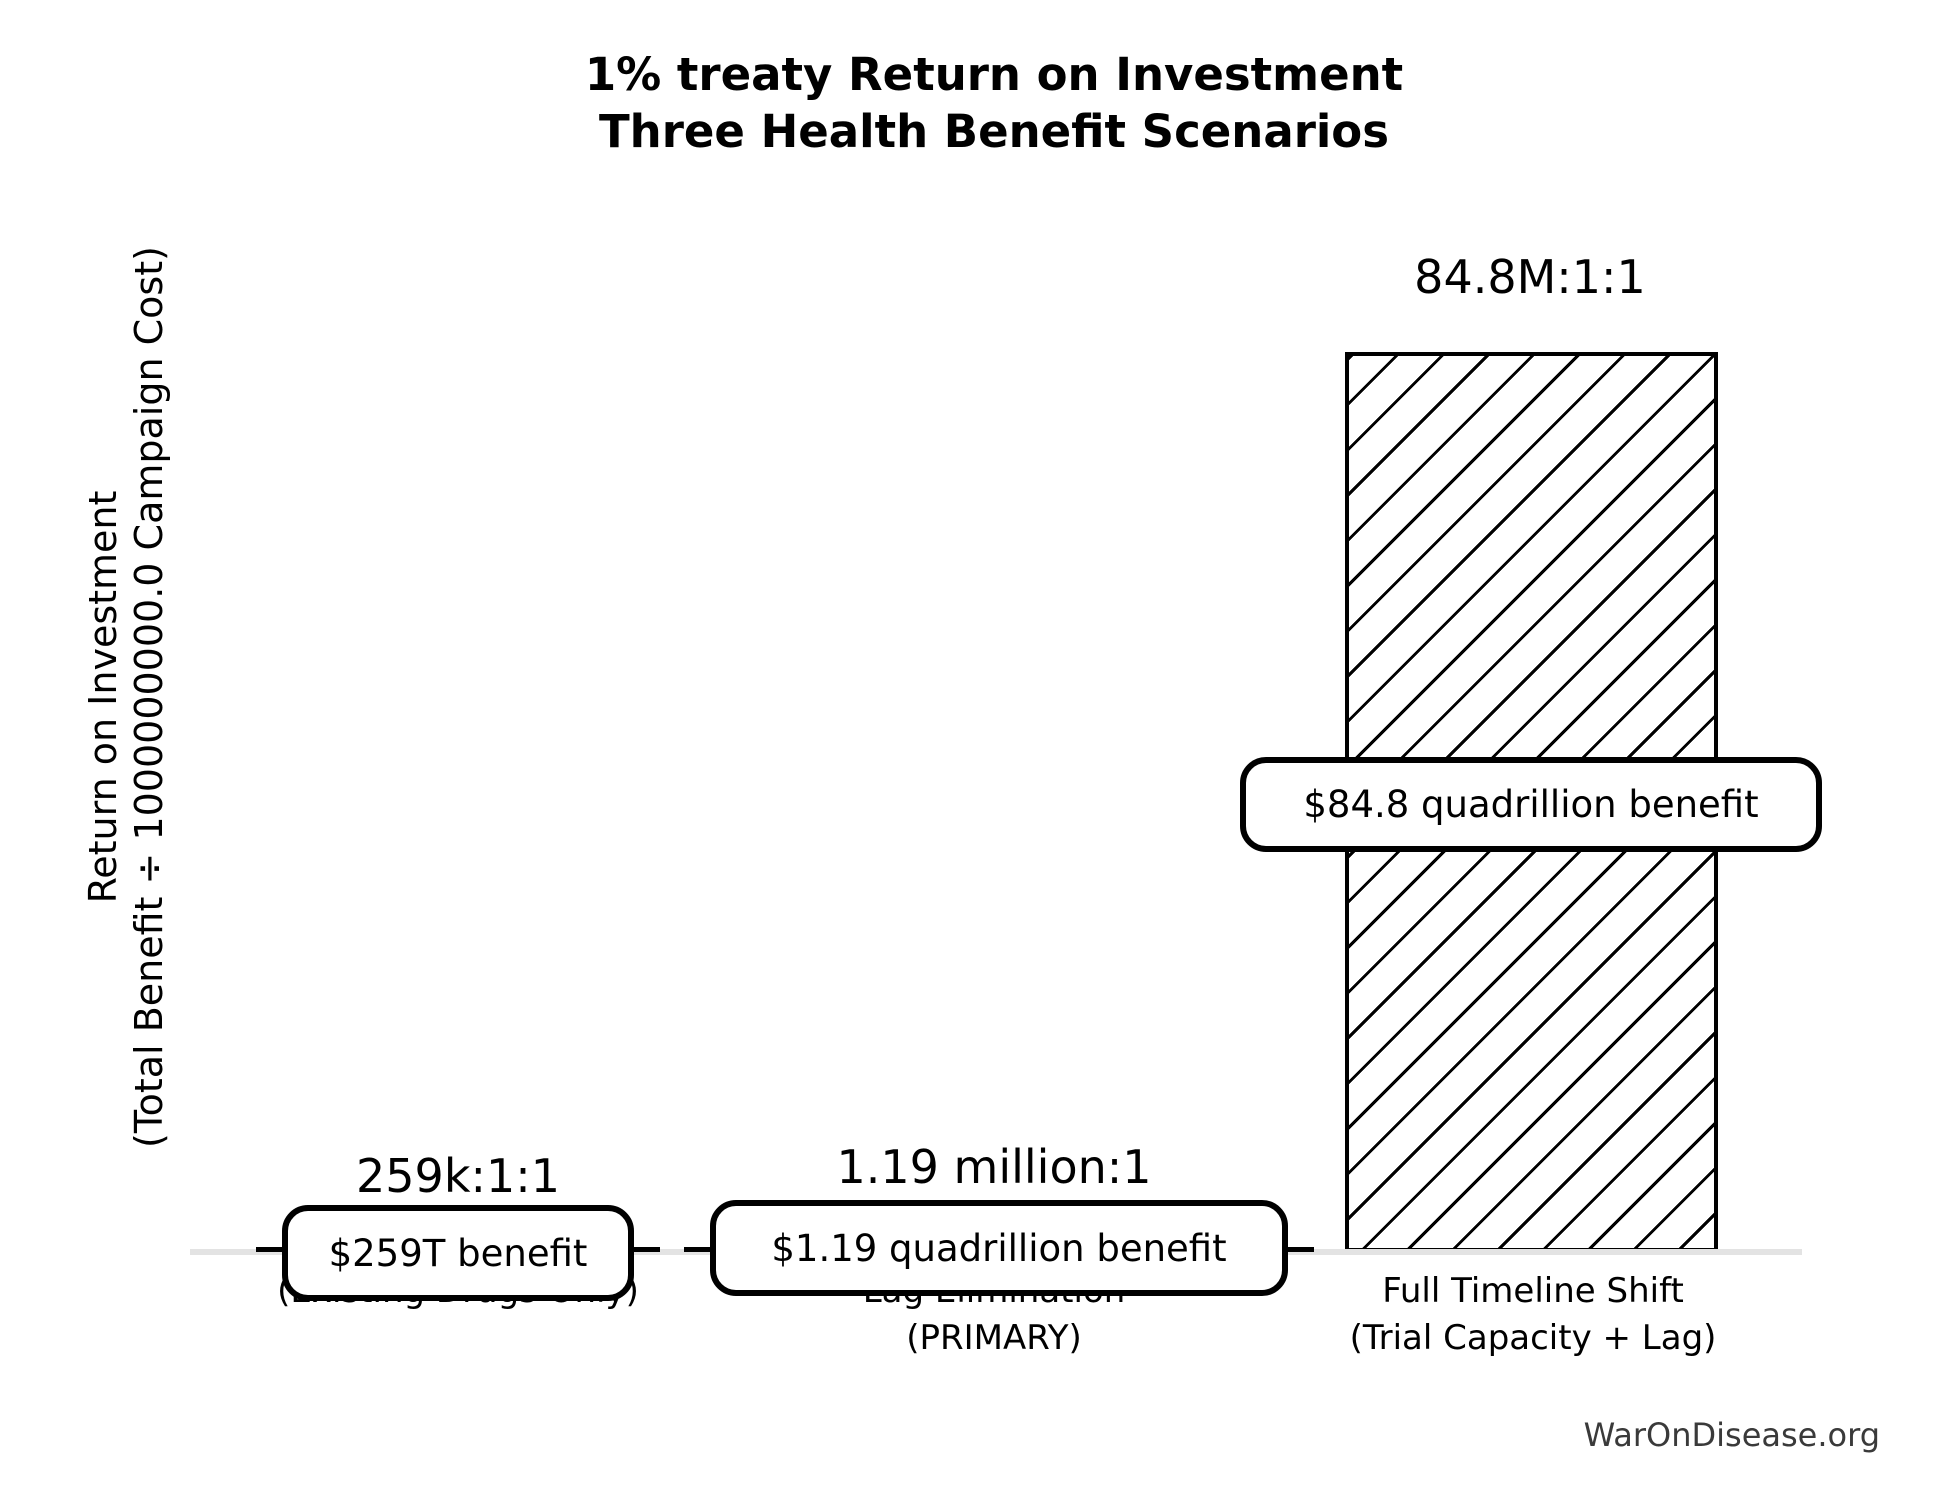 This screenshot has width=1936, height=1505. What do you see at coordinates (458, 1176) in the screenshot?
I see `roi-value-label-1: 259k:1:1` at bounding box center [458, 1176].